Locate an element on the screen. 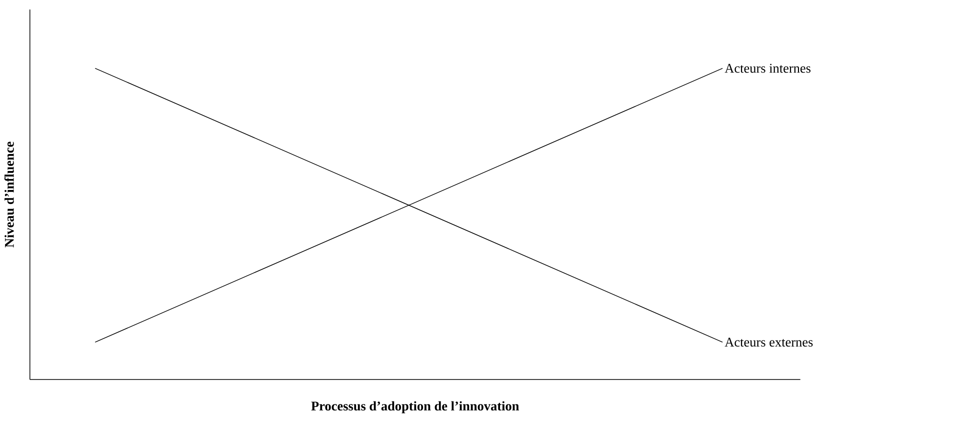  x-axis-title: Processus d’adoption de l’innovation is located at coordinates (415, 407).